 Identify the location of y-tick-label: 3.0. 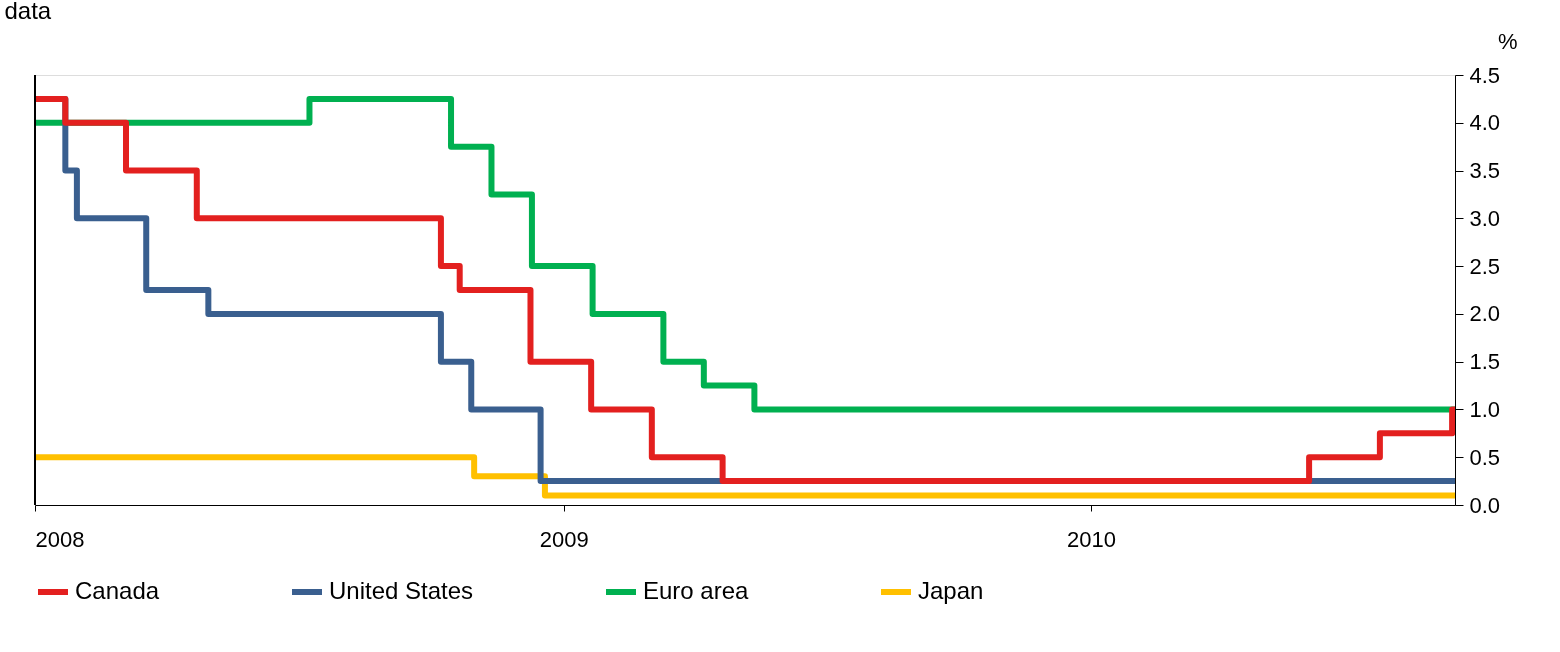
(1485, 218).